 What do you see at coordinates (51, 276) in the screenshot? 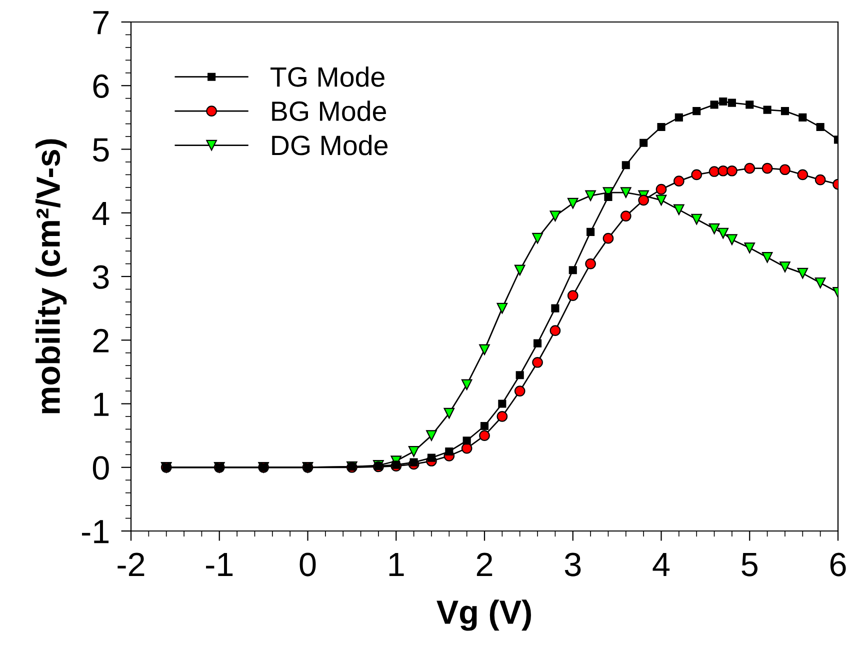
I see `y-axis-title: mobility (cm²/V-s)` at bounding box center [51, 276].